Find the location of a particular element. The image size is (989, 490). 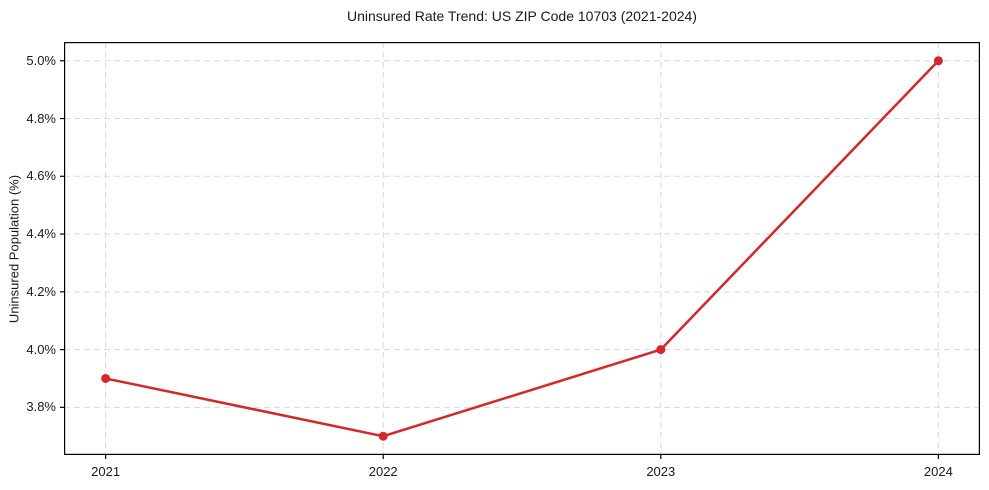

y-tick-label: 5.0% is located at coordinates (41, 60).